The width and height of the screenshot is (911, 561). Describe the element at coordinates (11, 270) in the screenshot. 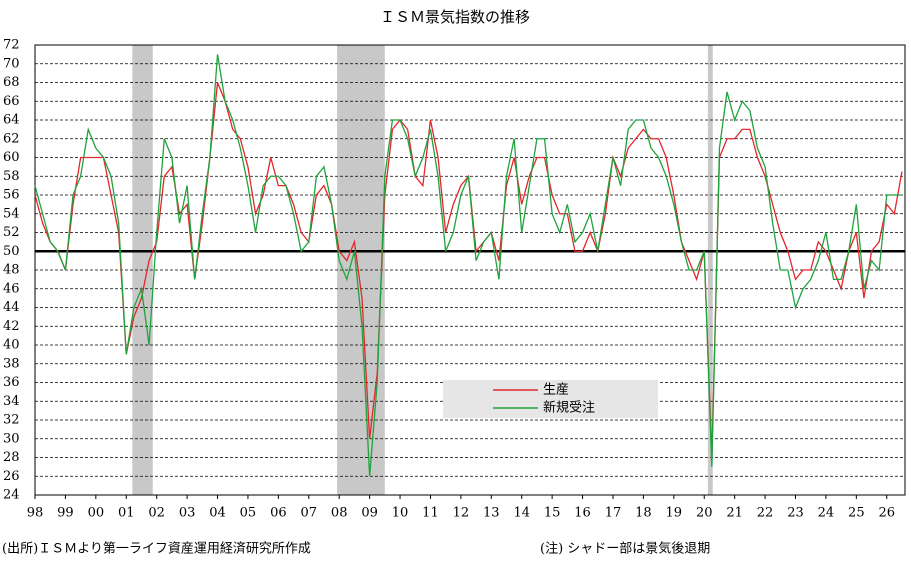

I see `y-tick-label: 48` at that location.